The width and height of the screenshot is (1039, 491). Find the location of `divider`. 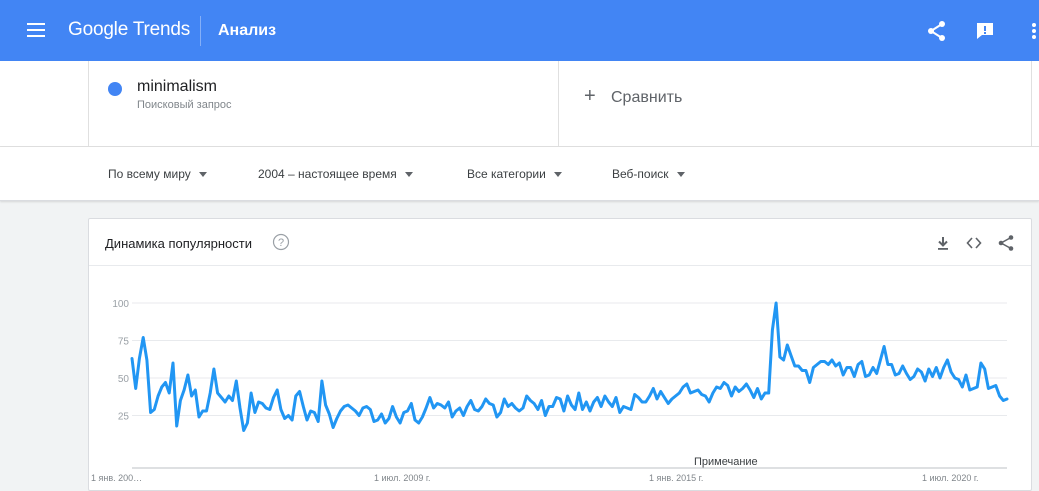

divider is located at coordinates (200, 31).